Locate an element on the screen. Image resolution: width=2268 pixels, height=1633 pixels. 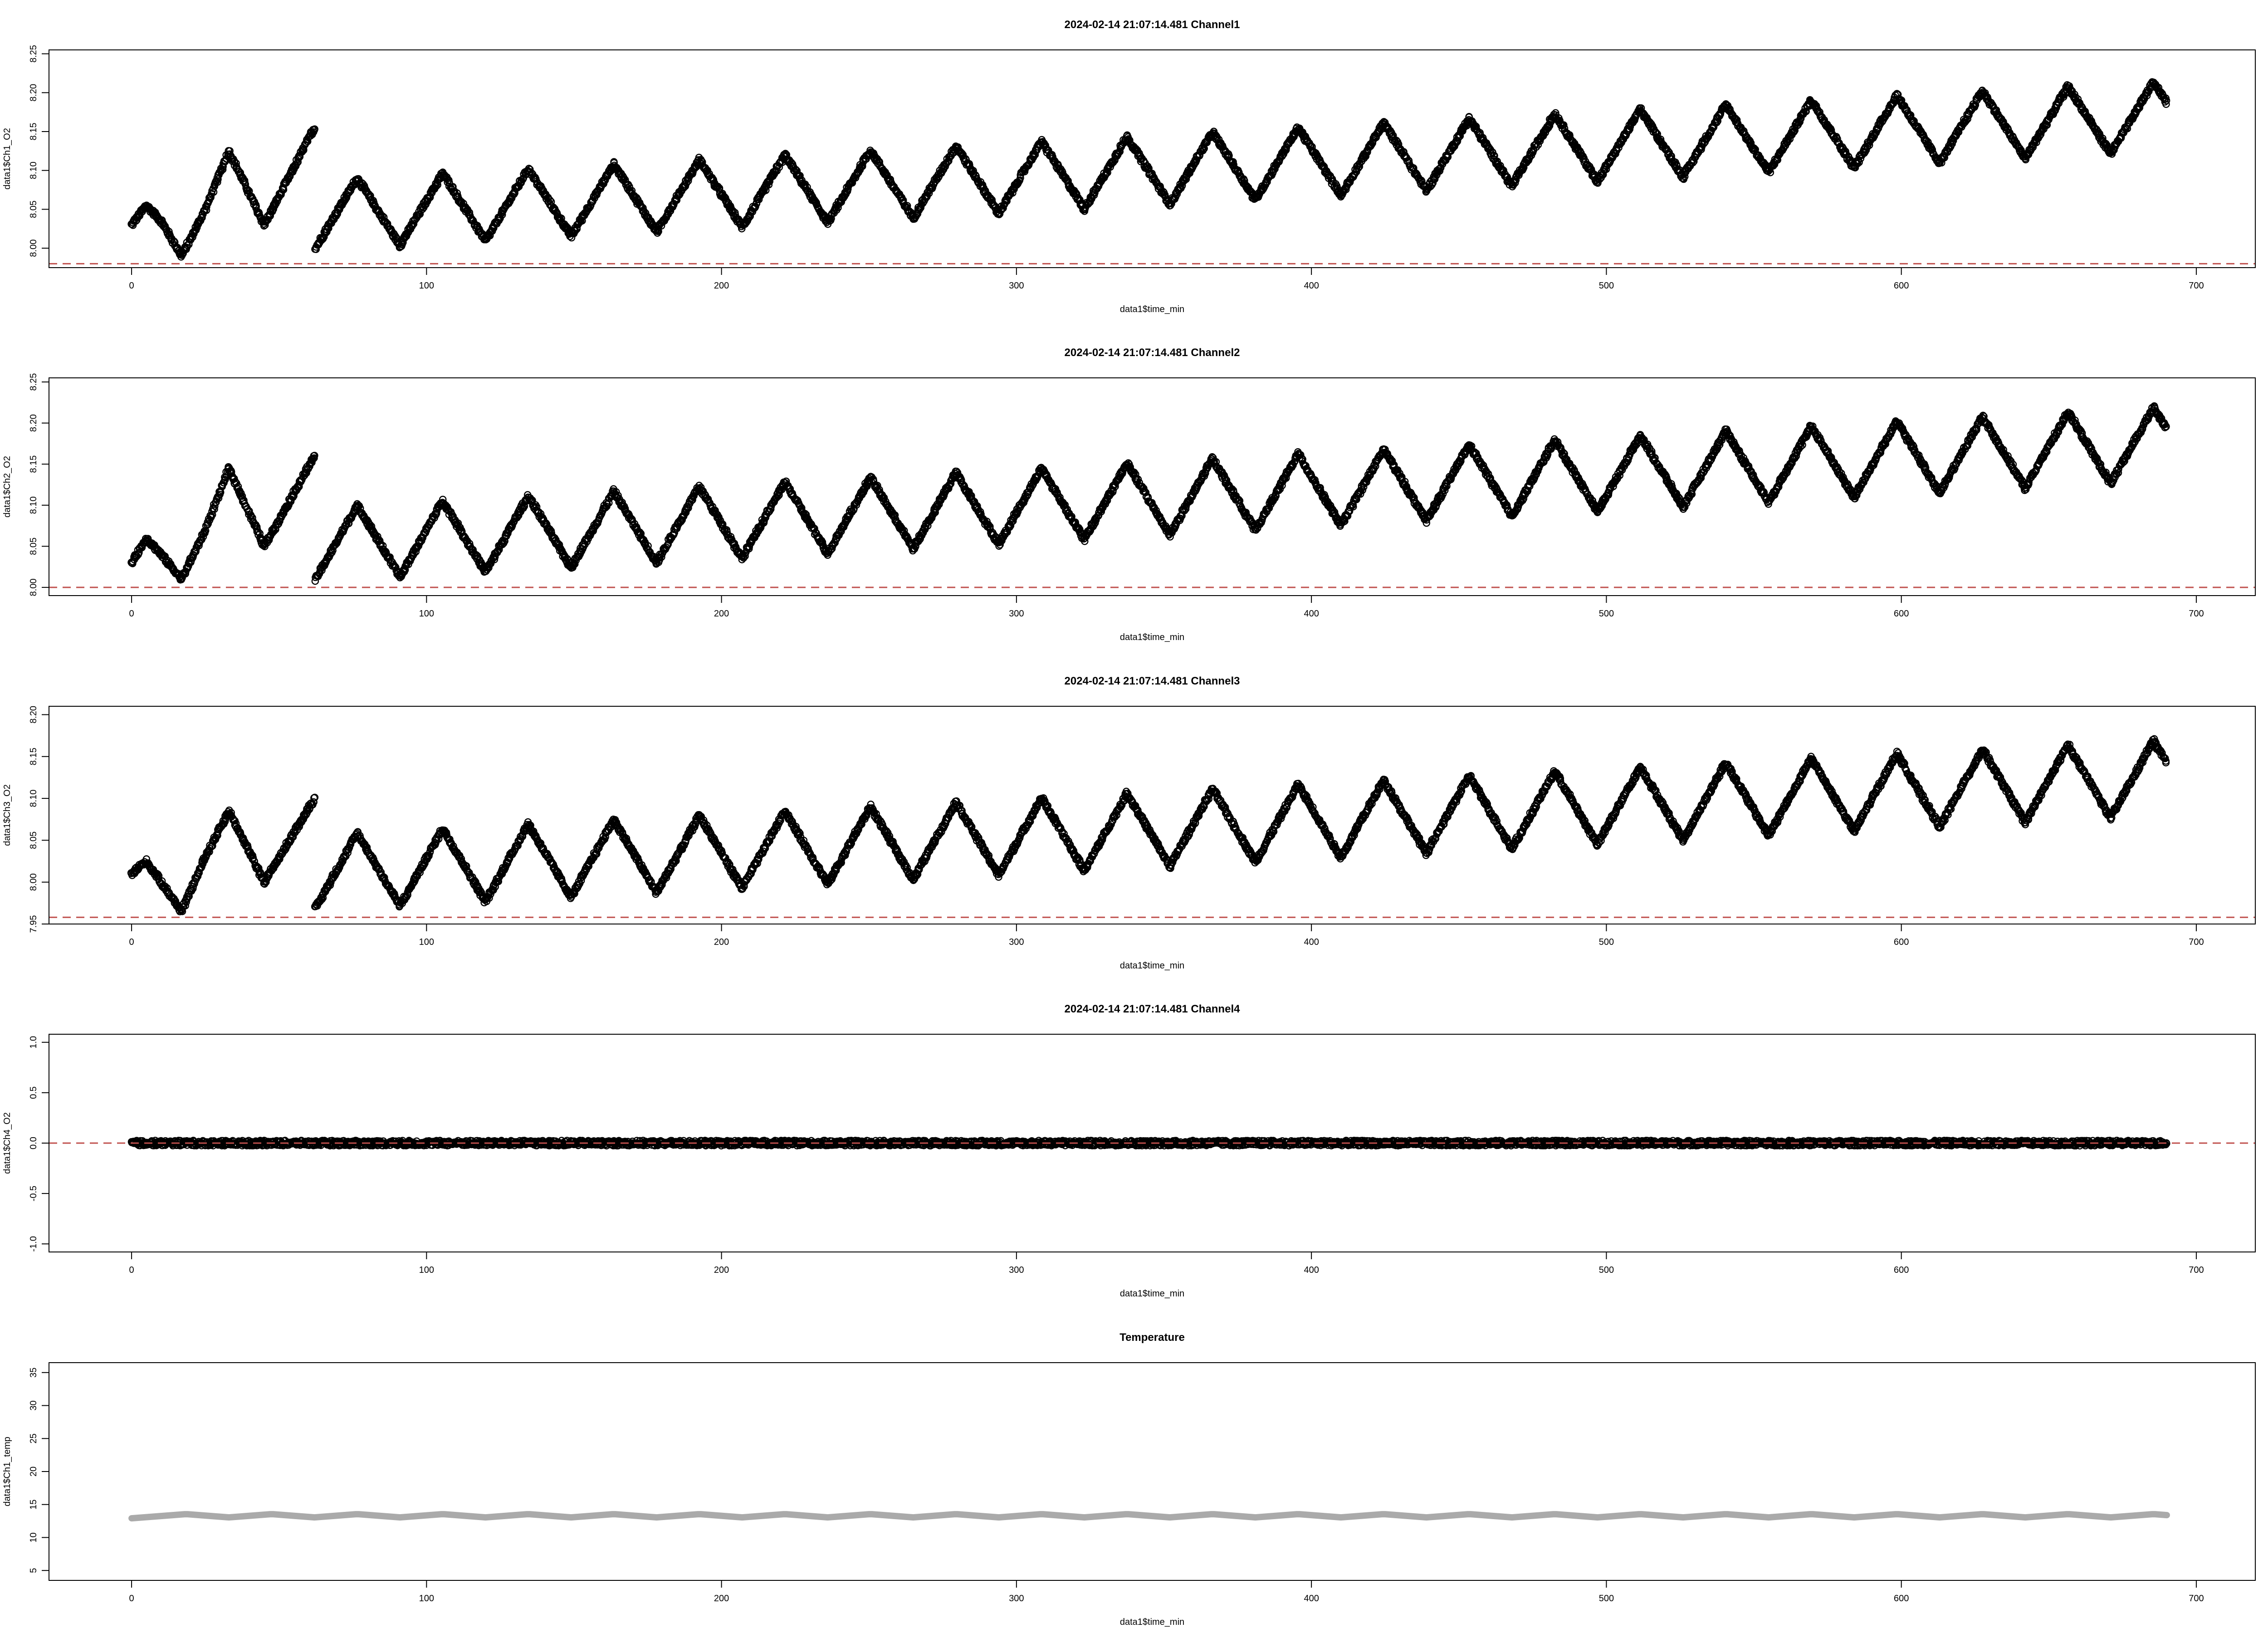
y-axis-label: data1$Ch1_O2 is located at coordinates (7, 159).